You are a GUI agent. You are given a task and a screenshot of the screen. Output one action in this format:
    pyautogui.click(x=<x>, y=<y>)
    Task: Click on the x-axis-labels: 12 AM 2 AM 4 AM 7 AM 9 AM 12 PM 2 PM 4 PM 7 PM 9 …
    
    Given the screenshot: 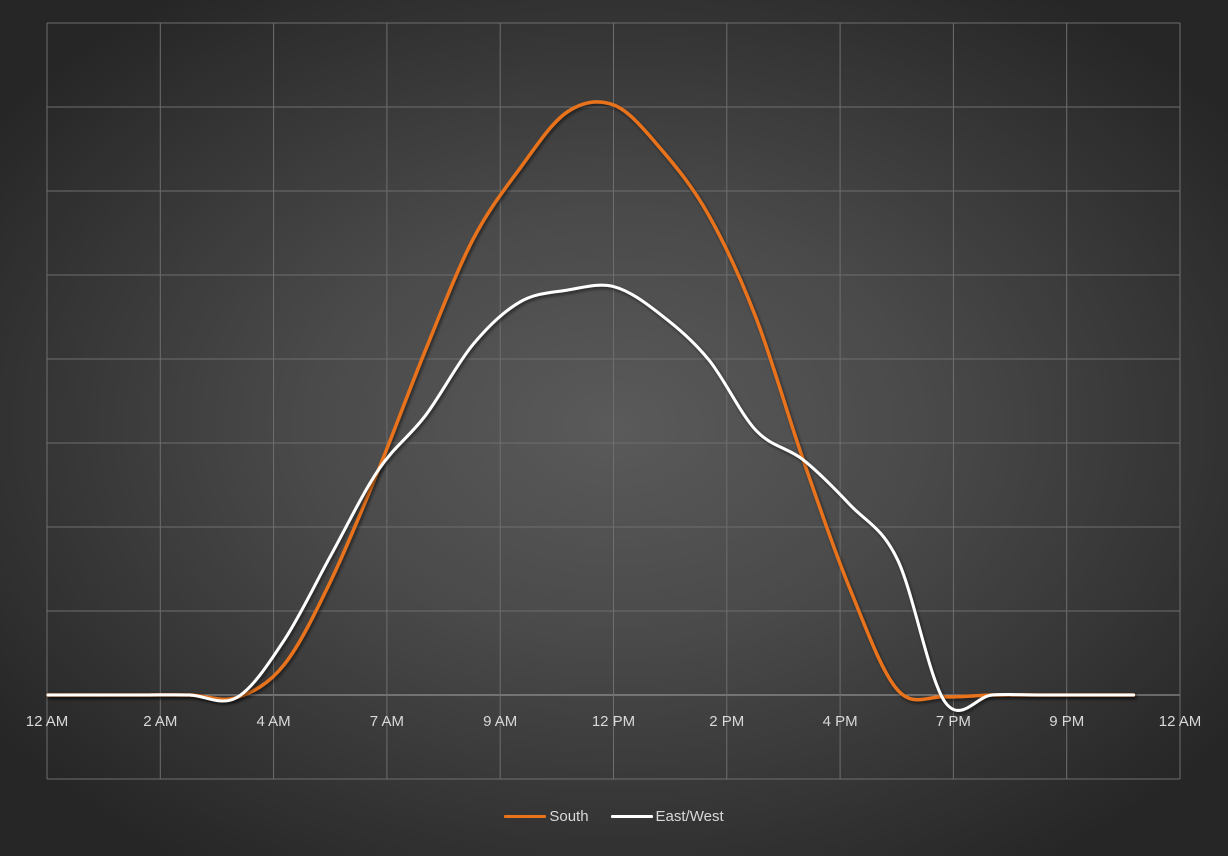 What is the action you would take?
    pyautogui.click(x=614, y=721)
    